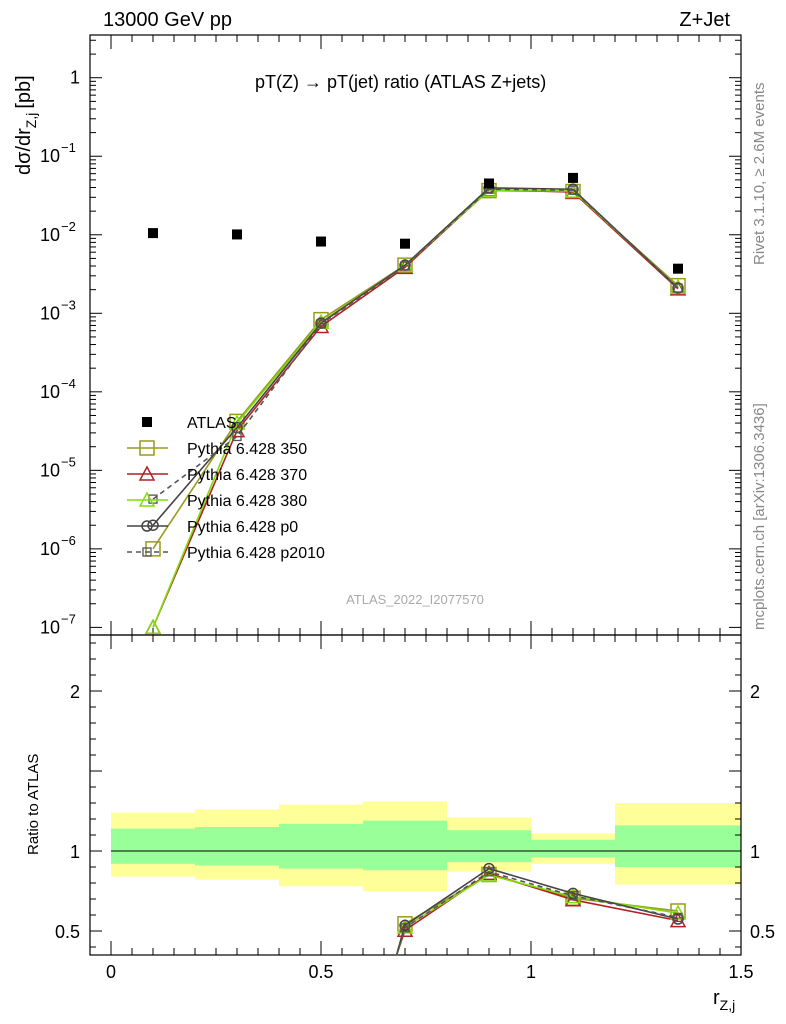  What do you see at coordinates (68, 226) in the screenshot?
I see `y-tick-label-exponent: −2` at bounding box center [68, 226].